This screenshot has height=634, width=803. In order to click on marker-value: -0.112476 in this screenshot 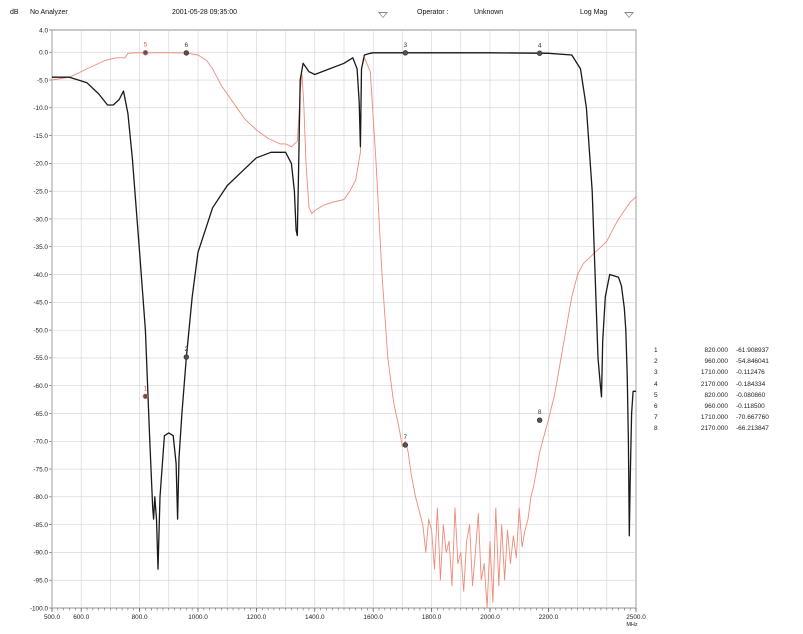, I will do `click(750, 373)`.